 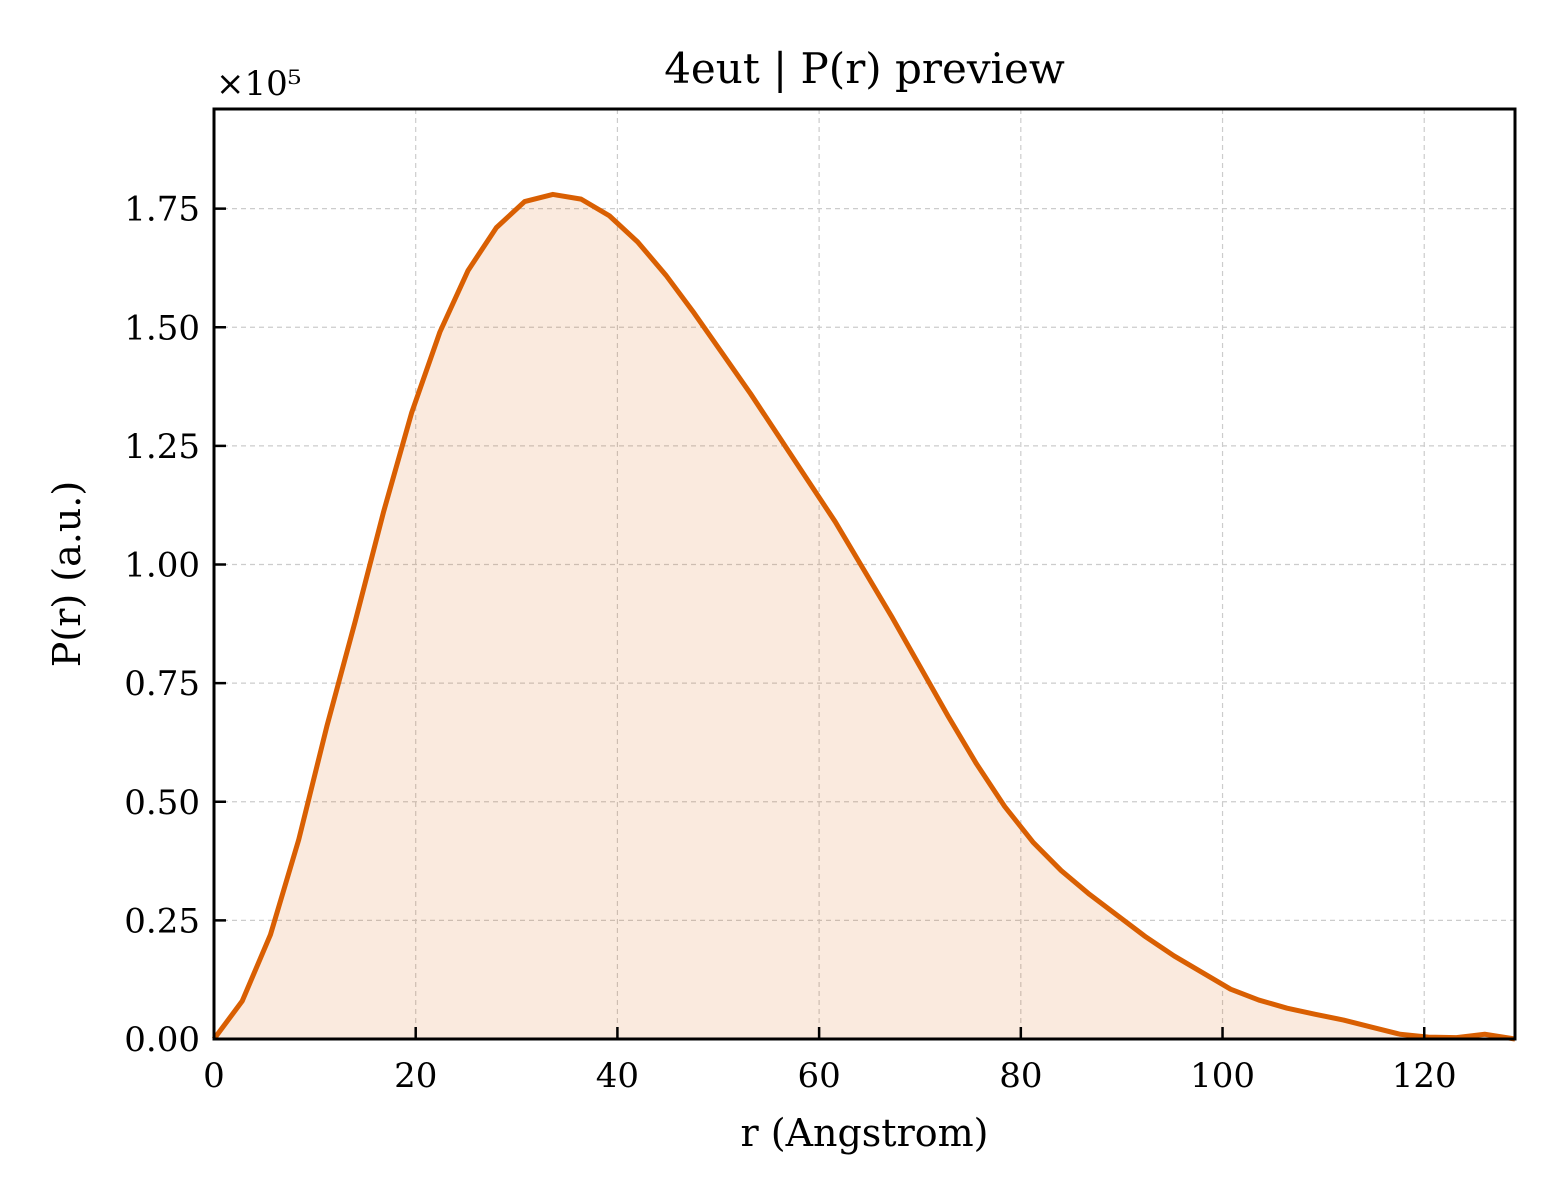 What do you see at coordinates (162, 328) in the screenshot?
I see `y-tick-label: 1.50` at bounding box center [162, 328].